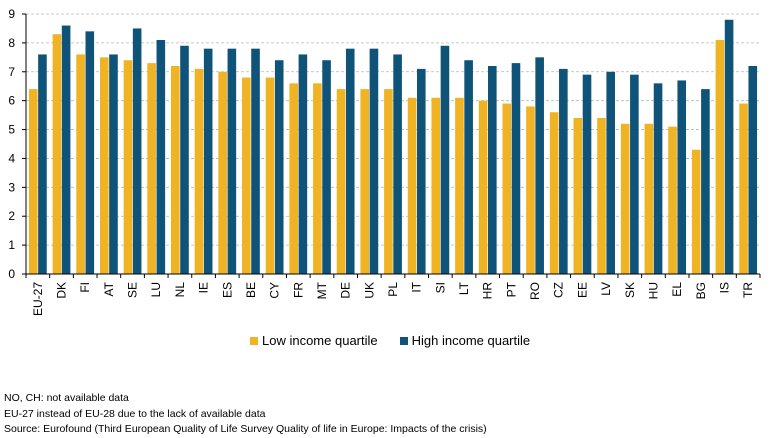 This screenshot has width=779, height=438. I want to click on x-tick-label: PL, so click(393, 289).